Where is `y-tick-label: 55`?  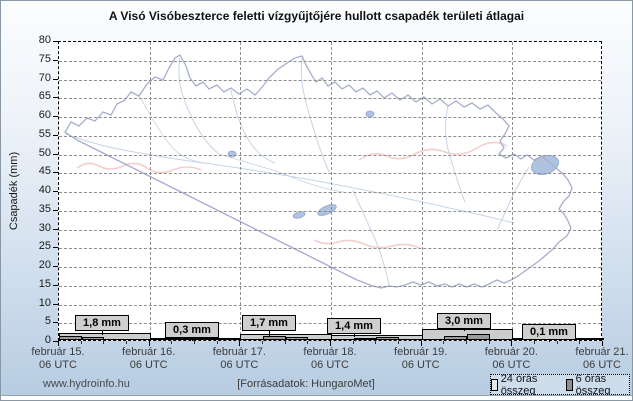 y-tick-label: 55 is located at coordinates (44, 133).